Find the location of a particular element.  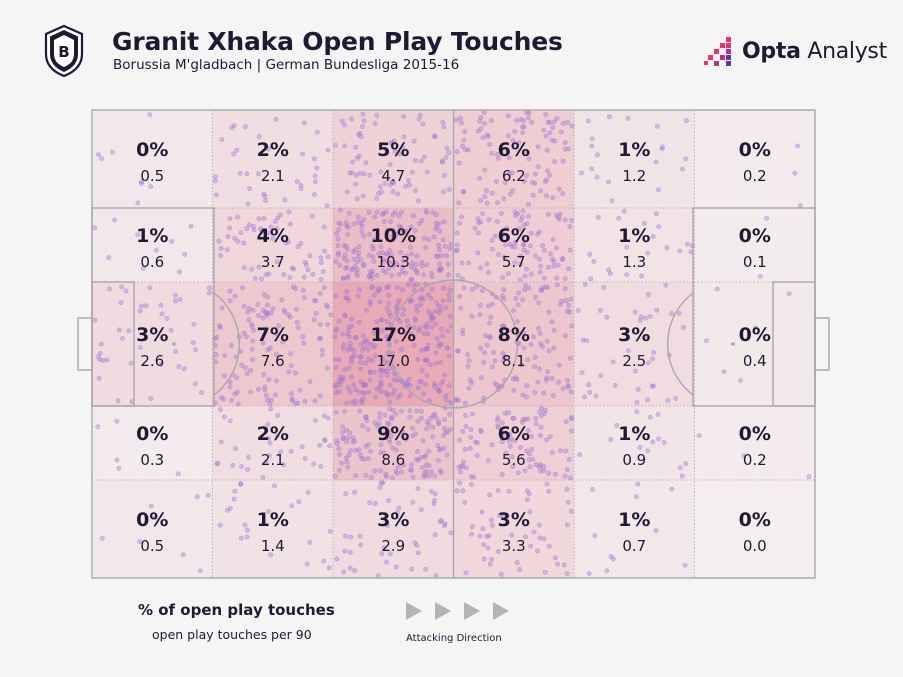

zone-pct-label: 8% is located at coordinates (514, 335).